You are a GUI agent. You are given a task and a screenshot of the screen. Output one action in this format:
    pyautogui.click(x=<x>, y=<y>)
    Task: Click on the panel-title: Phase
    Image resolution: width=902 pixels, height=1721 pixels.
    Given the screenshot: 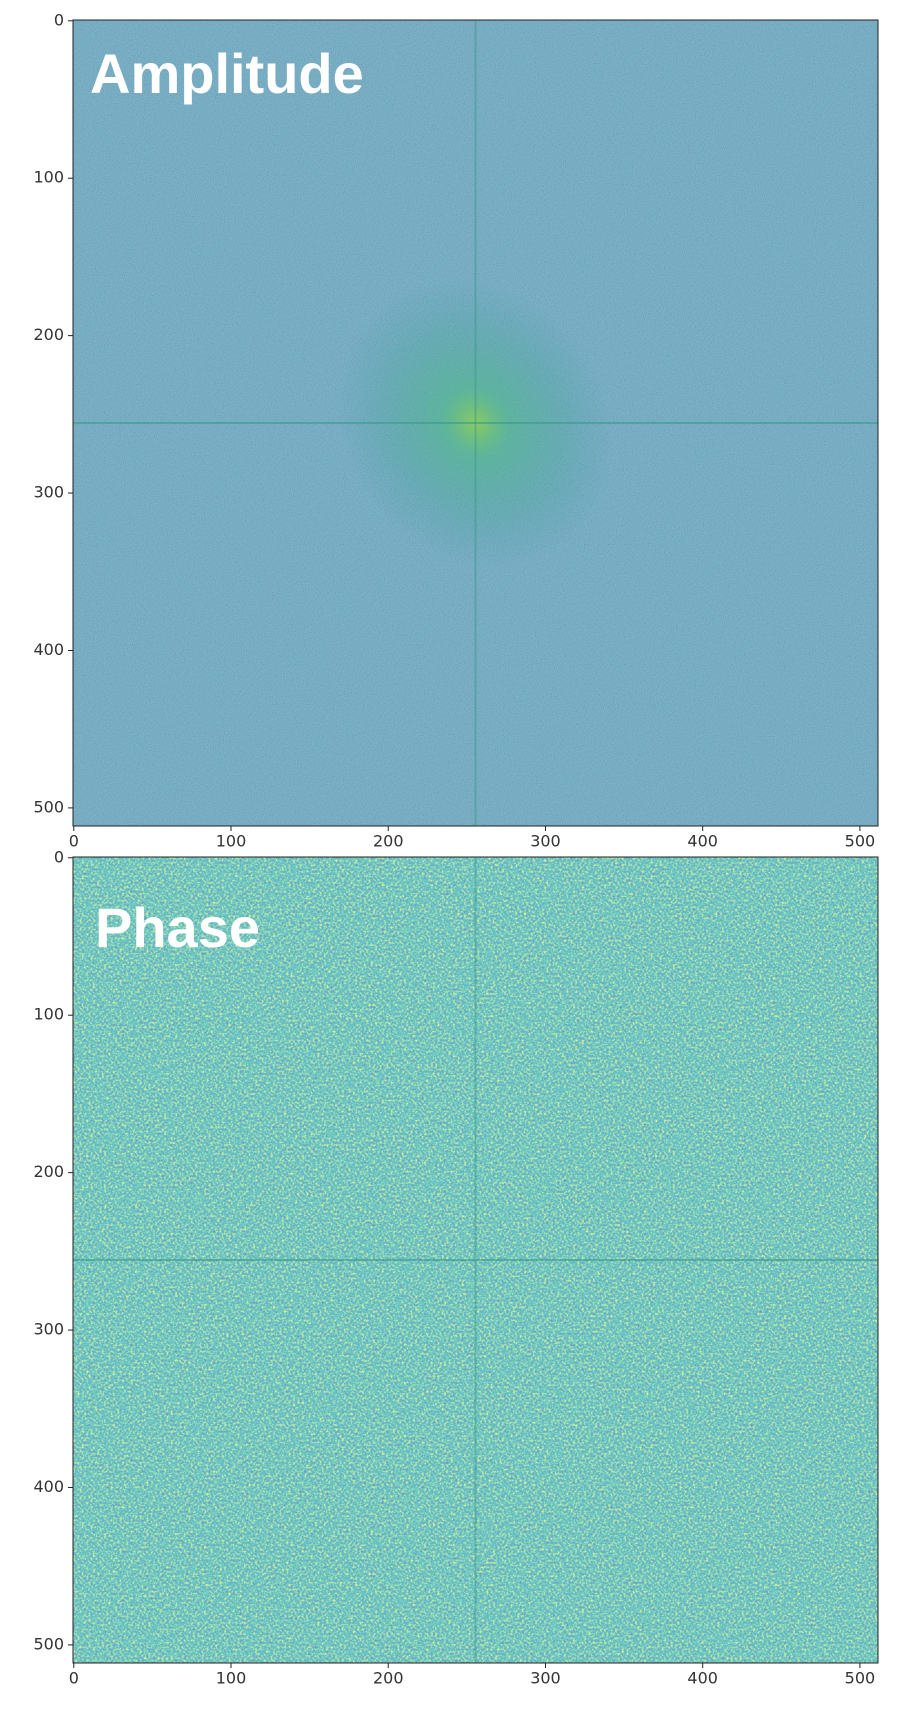 What is the action you would take?
    pyautogui.click(x=177, y=927)
    